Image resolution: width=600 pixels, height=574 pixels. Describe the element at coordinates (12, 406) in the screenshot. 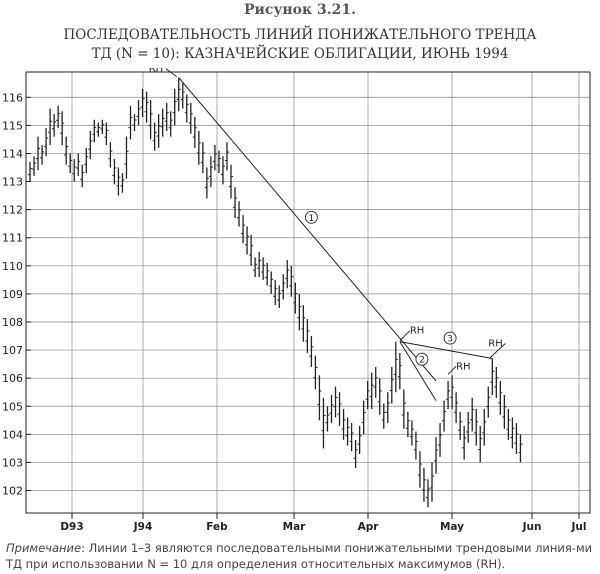

I see `y-tick-label: 105` at that location.